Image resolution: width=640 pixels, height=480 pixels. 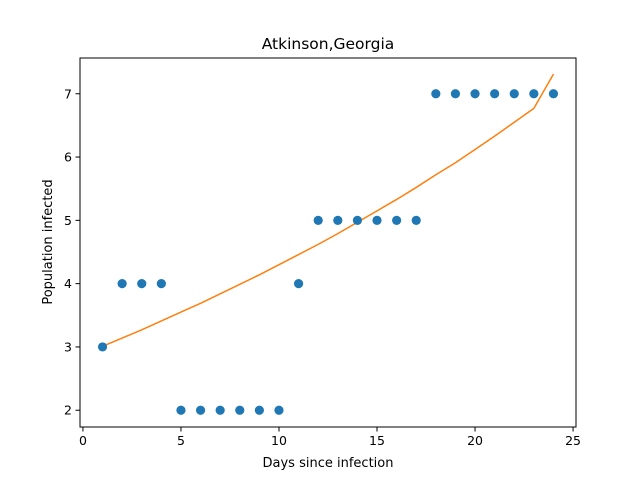 I want to click on y-tick-label: 4, so click(x=68, y=283).